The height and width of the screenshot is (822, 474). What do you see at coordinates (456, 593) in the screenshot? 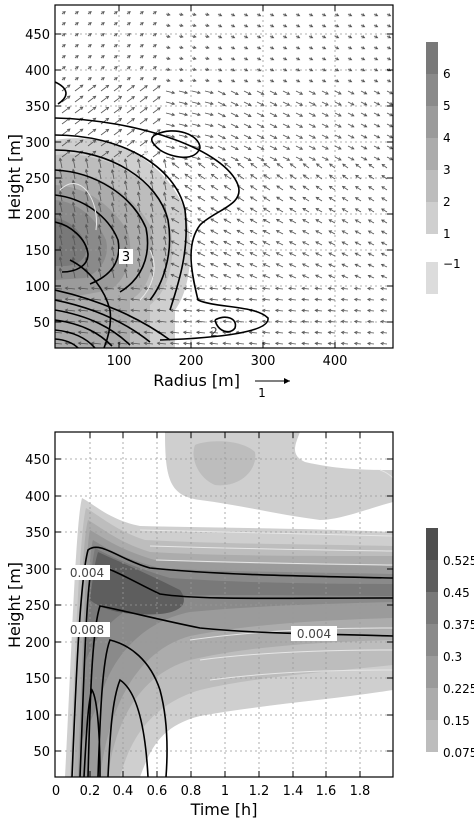
I see `bottom-cb-label-1: 0.45` at bounding box center [456, 593].